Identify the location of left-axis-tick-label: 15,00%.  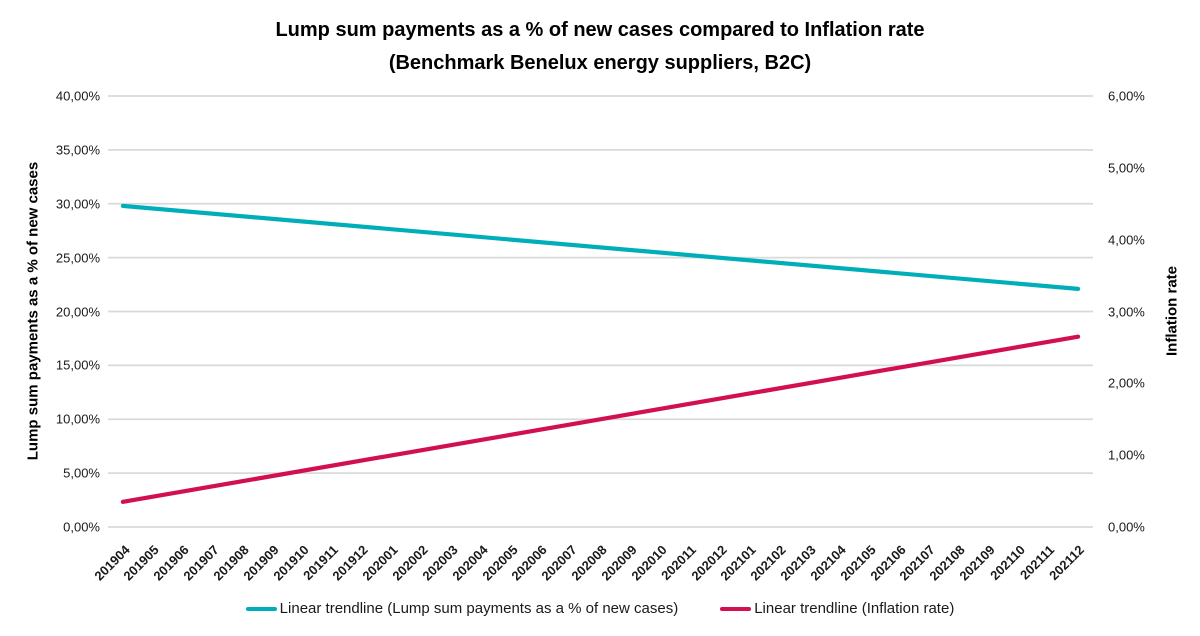
(77, 365).